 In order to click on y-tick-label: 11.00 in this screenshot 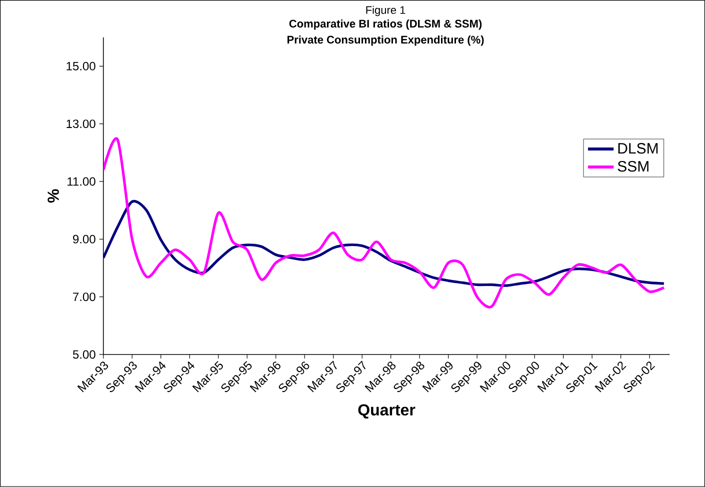, I will do `click(82, 181)`.